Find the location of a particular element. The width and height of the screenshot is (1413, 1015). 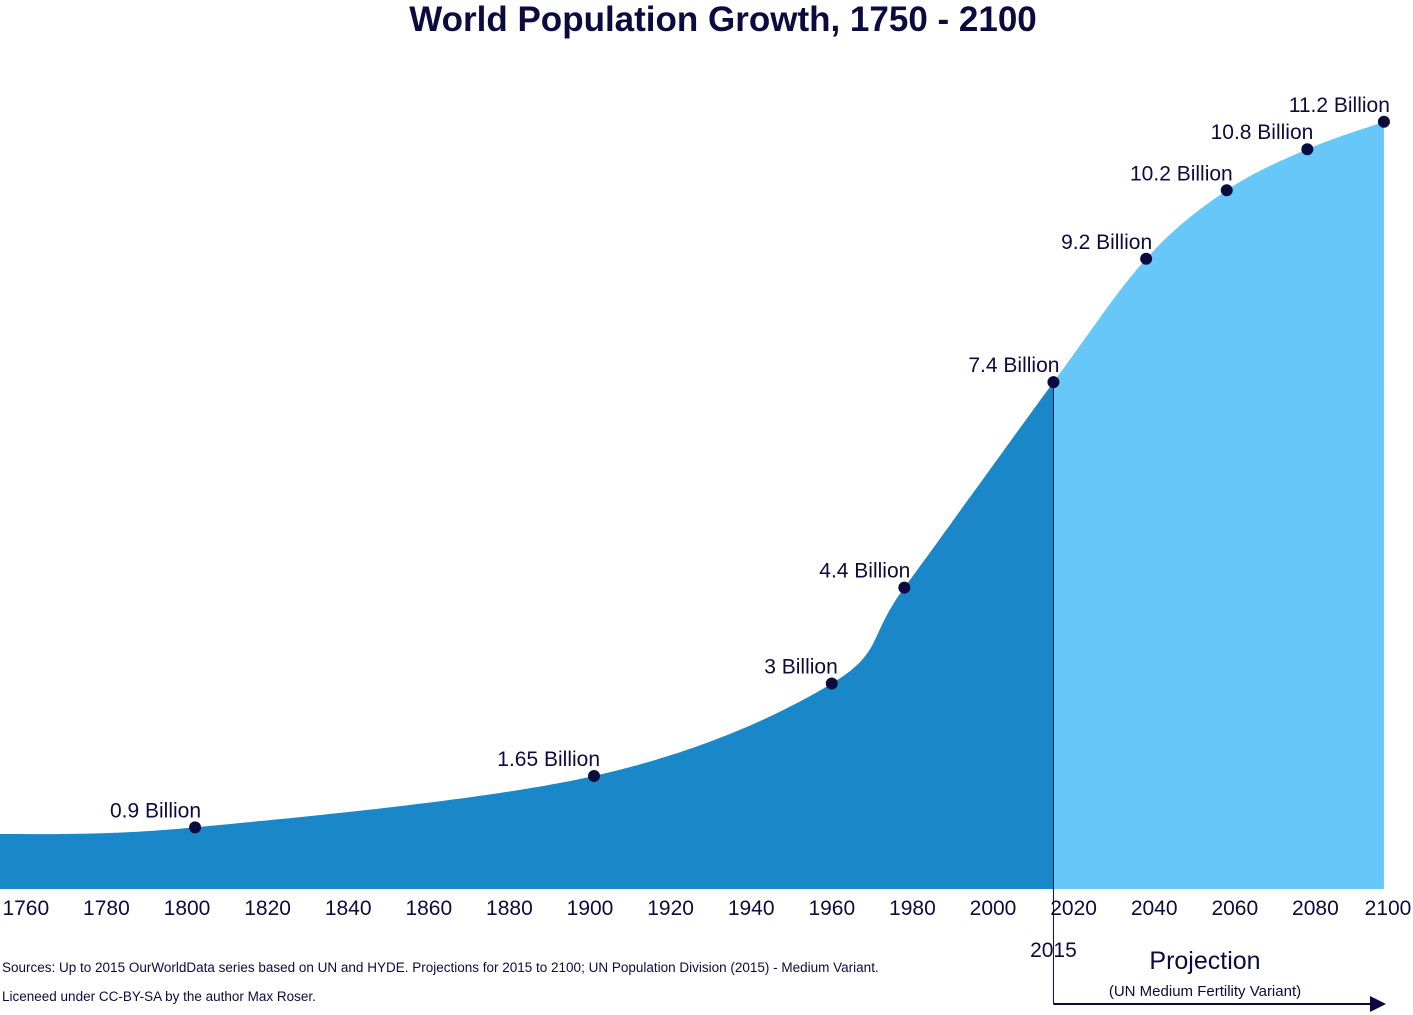

data-label: 10.2 Billion is located at coordinates (1181, 173).